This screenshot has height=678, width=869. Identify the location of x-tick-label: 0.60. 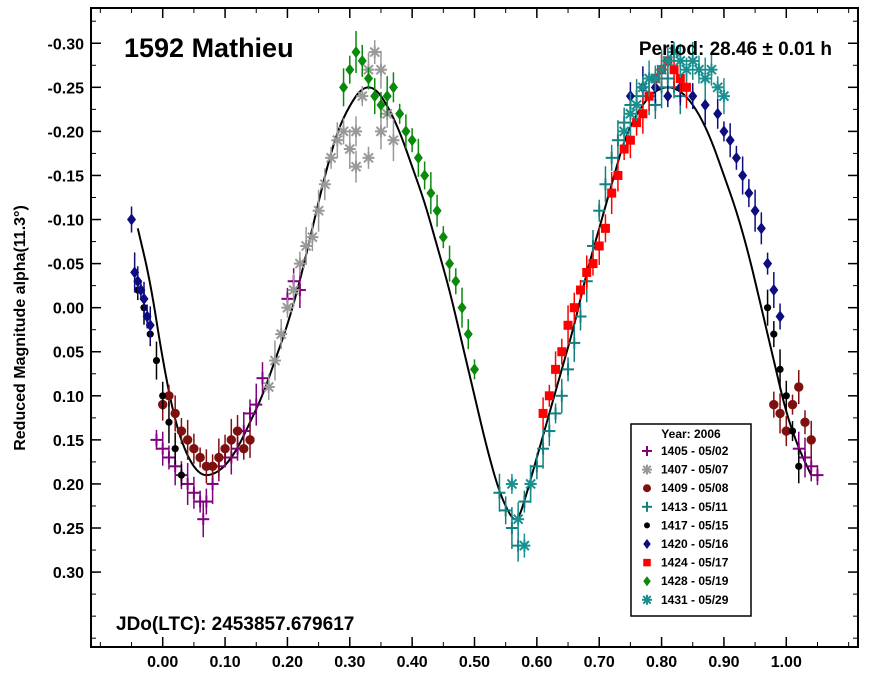
(536, 662).